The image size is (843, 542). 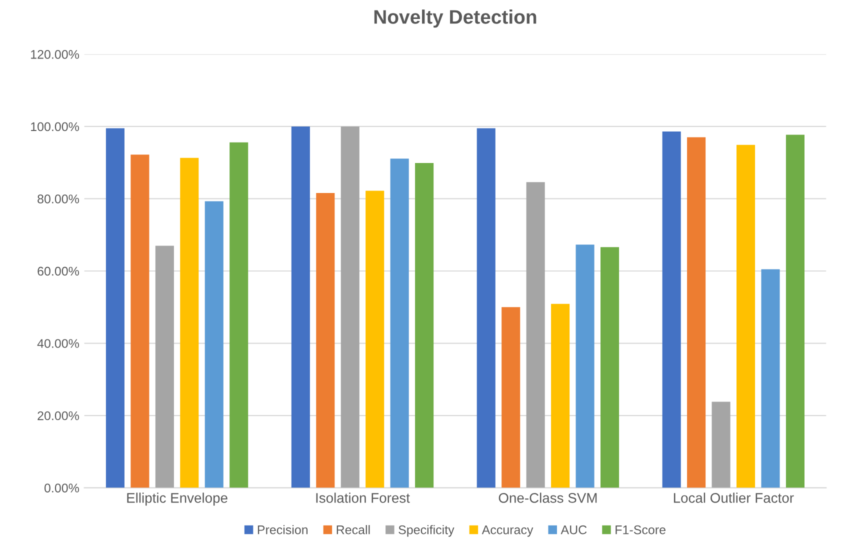 I want to click on y-tick-label: 40.00%, so click(x=58, y=343).